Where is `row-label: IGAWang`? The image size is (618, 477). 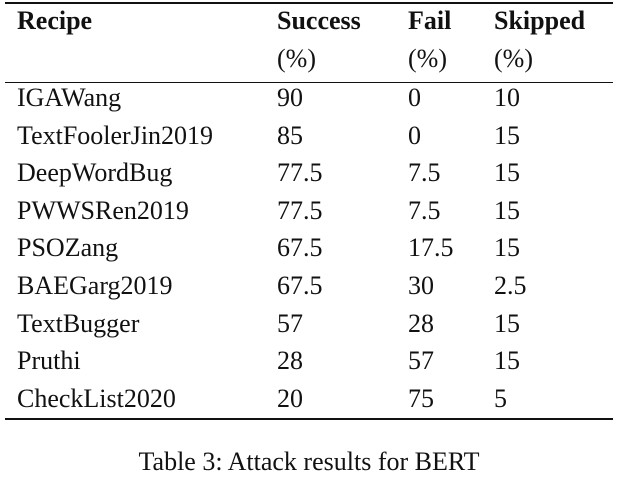
row-label: IGAWang is located at coordinates (69, 97).